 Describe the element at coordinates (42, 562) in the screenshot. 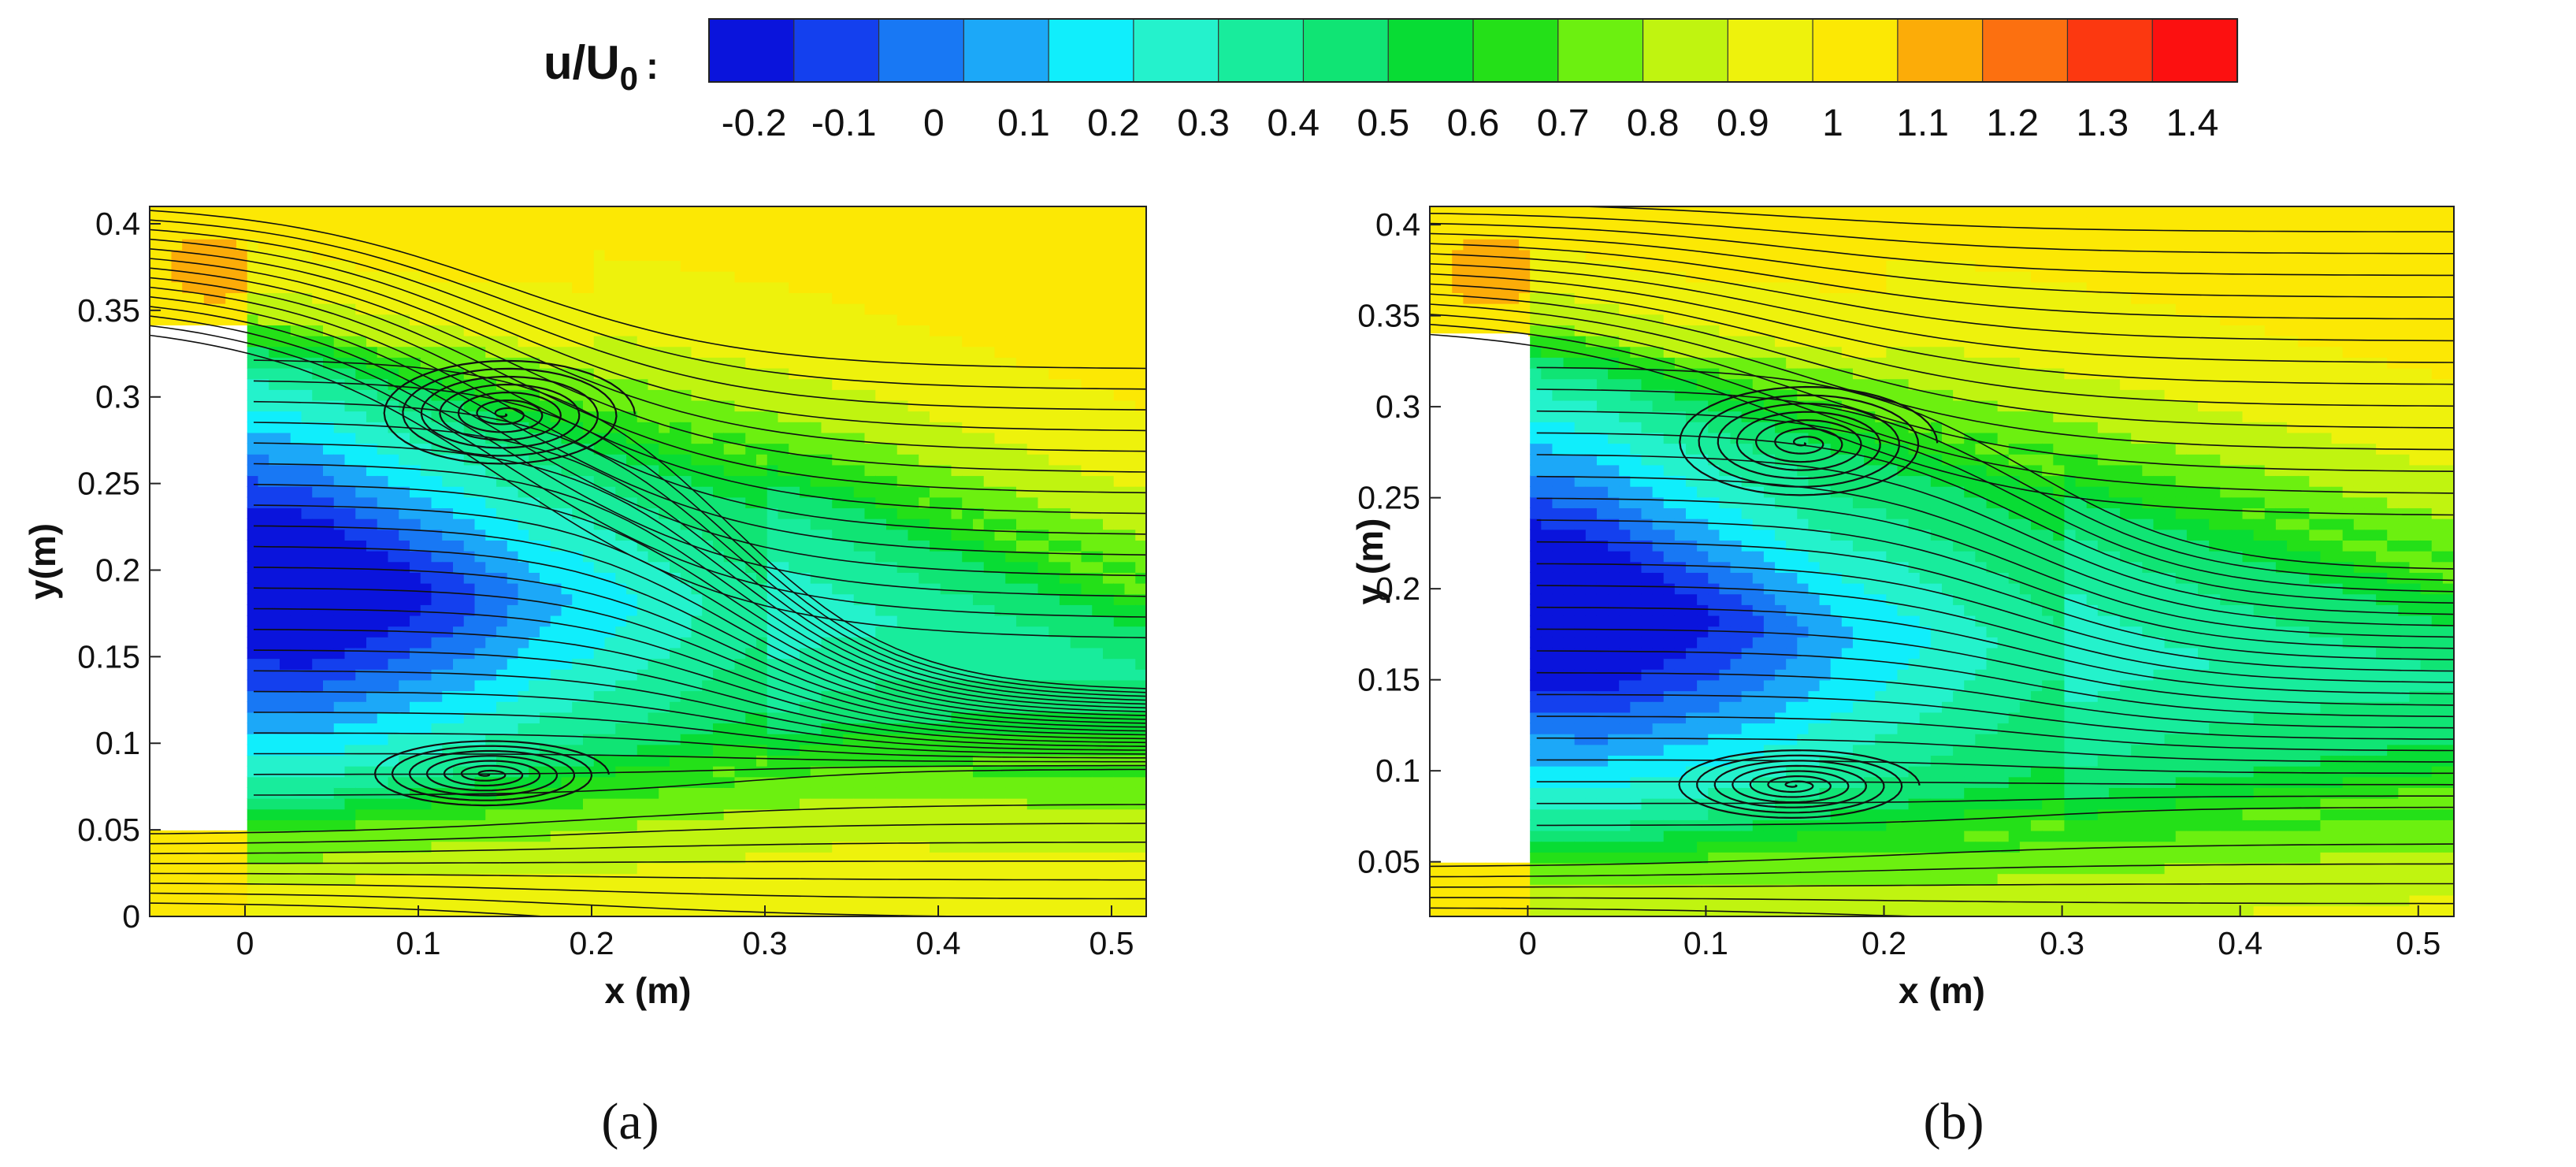

I see `y-axis-label: y(m)` at that location.